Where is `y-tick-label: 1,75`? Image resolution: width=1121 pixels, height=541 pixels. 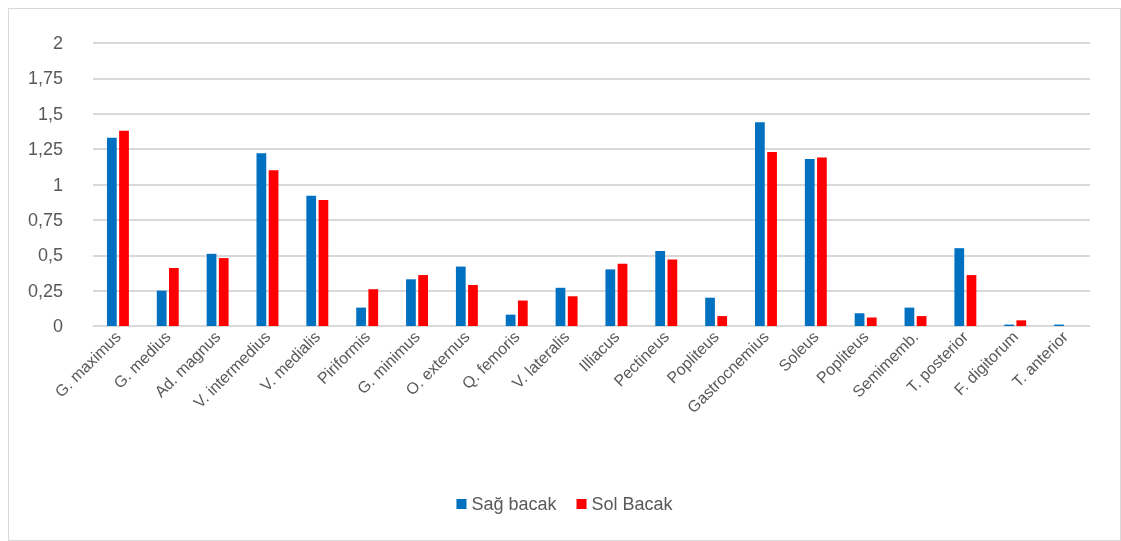 y-tick-label: 1,75 is located at coordinates (45, 78).